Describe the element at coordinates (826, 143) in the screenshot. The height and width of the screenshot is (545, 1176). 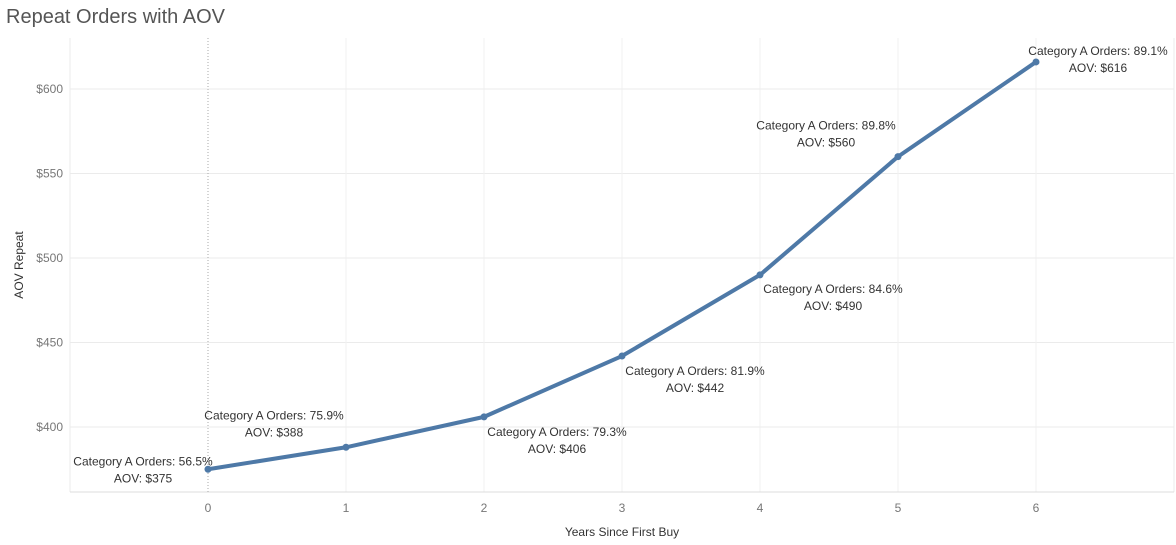
I see `data-label-aov: AOV: $560` at that location.